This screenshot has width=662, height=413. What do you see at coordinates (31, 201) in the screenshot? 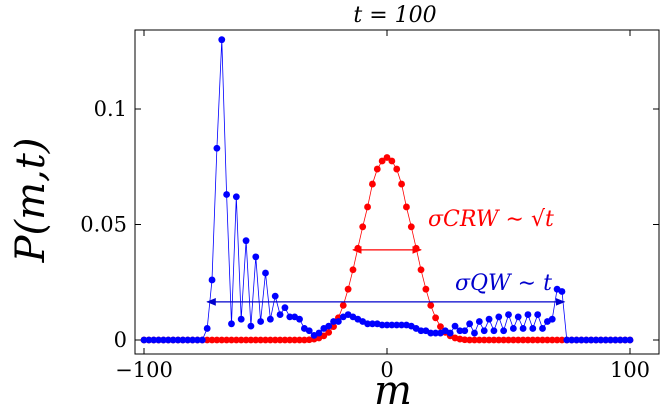
I see `y-axis-label: P(m,t)` at bounding box center [31, 201].